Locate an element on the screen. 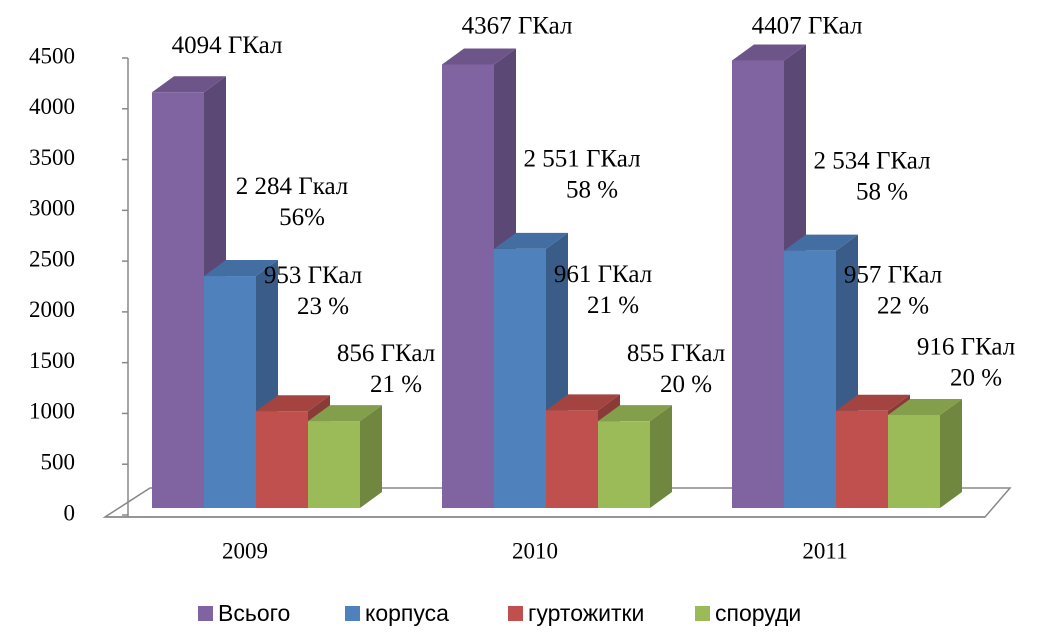 The image size is (1045, 642). y-tick-label: 1500 is located at coordinates (52, 360).